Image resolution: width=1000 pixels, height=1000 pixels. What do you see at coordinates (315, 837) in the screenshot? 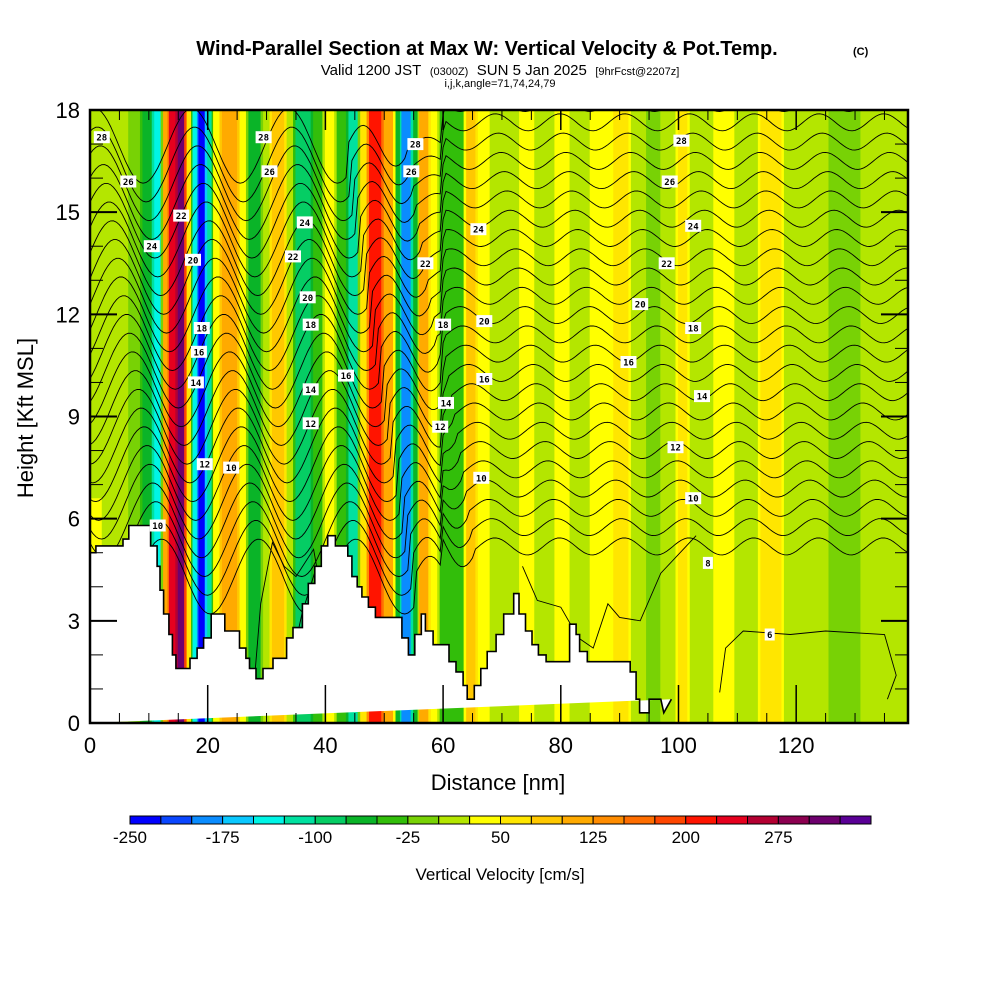
I see `colorbar-tick-label: -100` at bounding box center [315, 837].